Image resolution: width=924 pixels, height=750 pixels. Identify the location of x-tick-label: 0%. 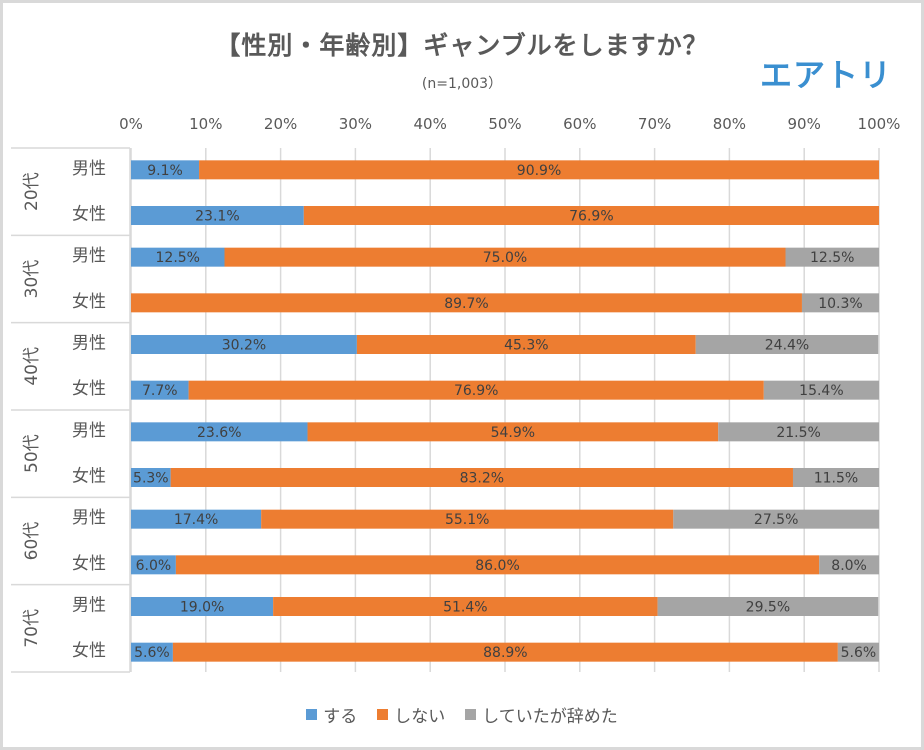
(131, 124).